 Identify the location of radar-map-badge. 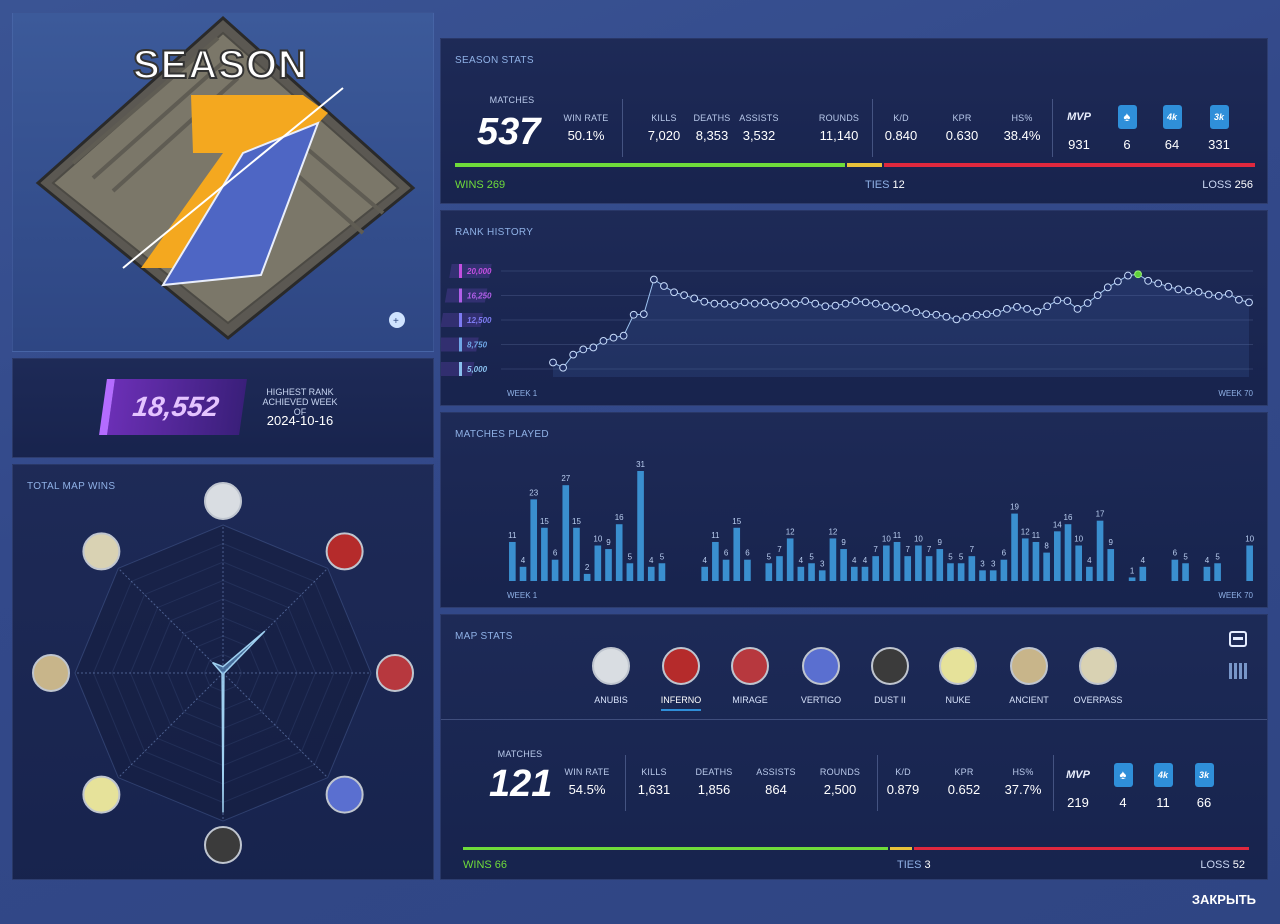
(344, 794).